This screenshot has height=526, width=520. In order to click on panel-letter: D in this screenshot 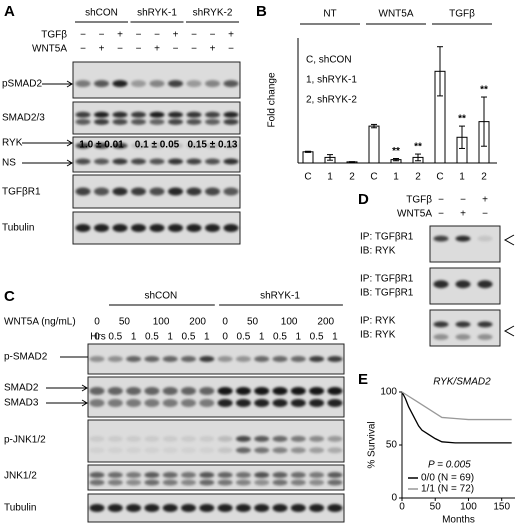, I will do `click(363, 199)`.